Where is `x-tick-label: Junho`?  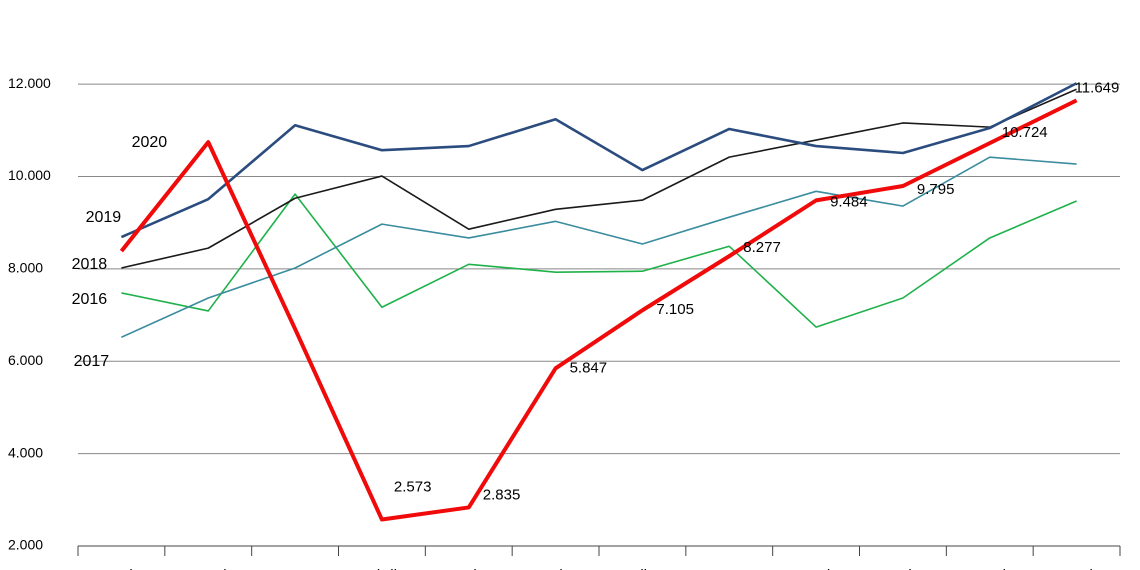
x-tick-label: Junho is located at coordinates (555, 568).